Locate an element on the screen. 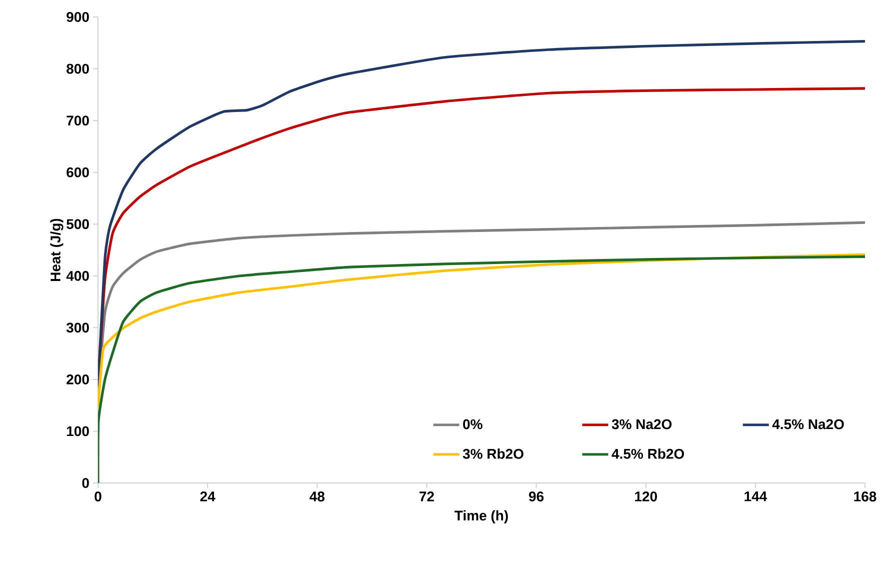 The width and height of the screenshot is (885, 562). y-tick-label: 400 is located at coordinates (77, 275).